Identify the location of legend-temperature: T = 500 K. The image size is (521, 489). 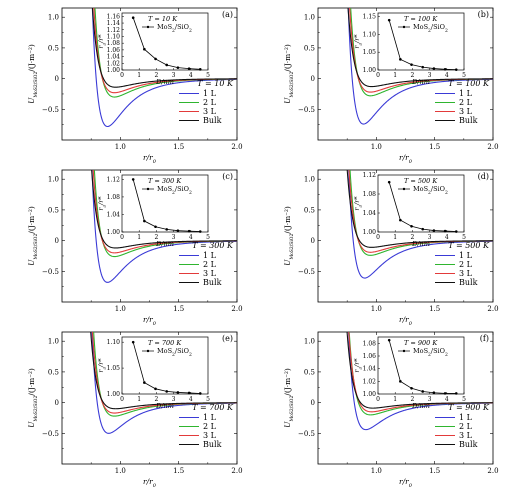
(469, 245).